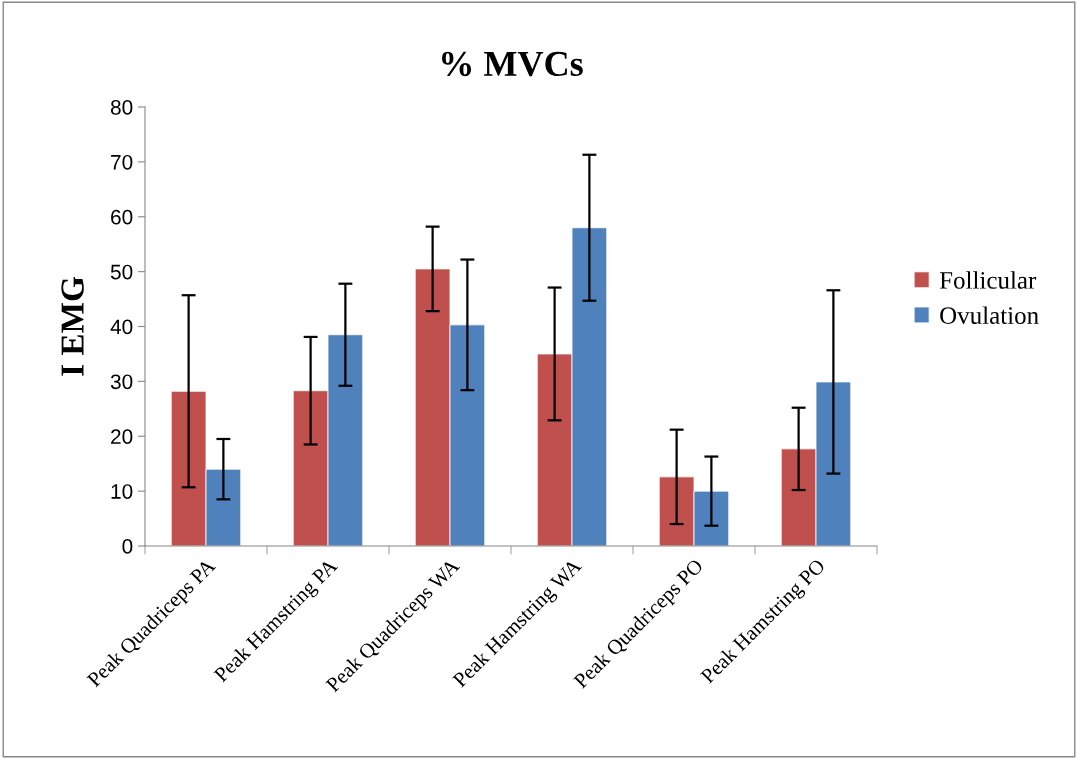 The image size is (1078, 759). Describe the element at coordinates (512, 64) in the screenshot. I see `chart-title: % MVCs` at that location.